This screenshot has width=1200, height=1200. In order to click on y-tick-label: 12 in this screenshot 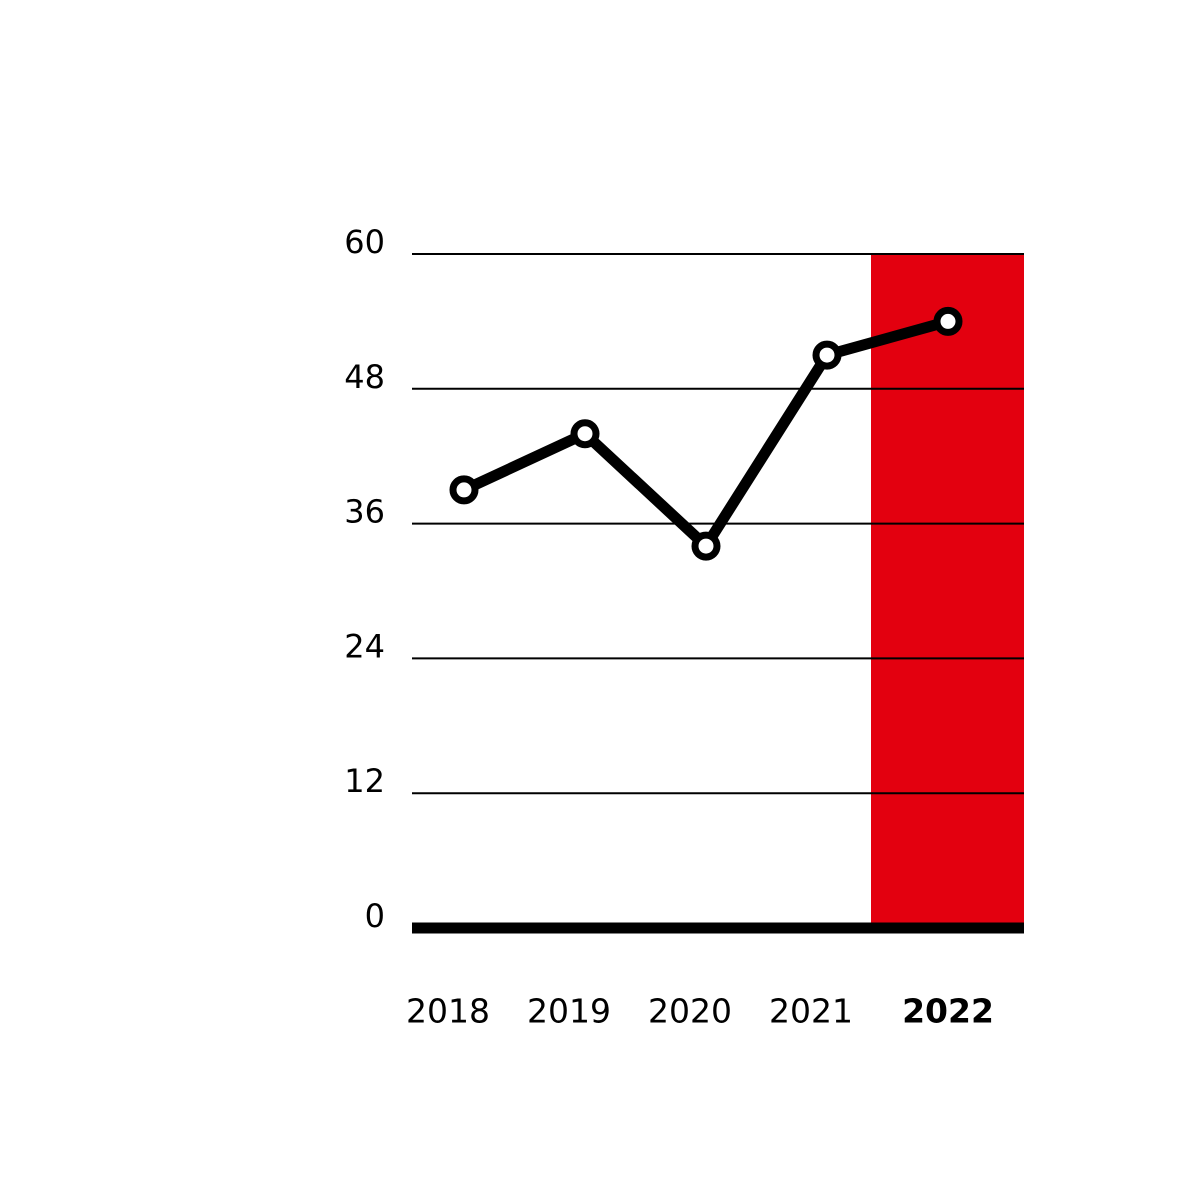, I will do `click(364, 781)`.